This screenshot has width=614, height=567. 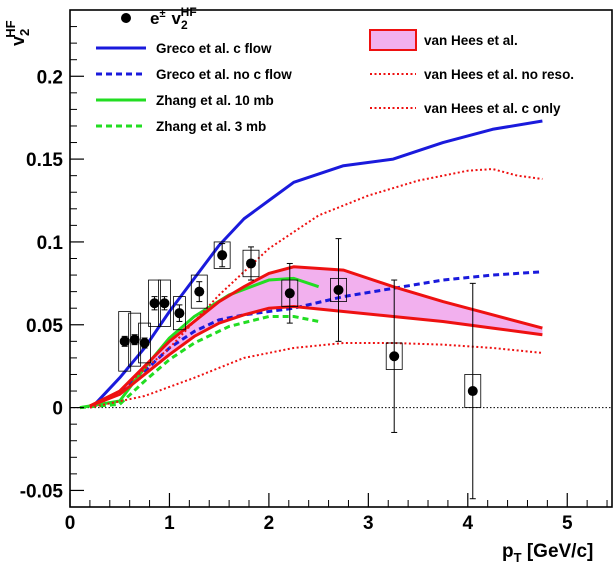 I want to click on legend-label-data: e± v2HF, so click(x=173, y=18).